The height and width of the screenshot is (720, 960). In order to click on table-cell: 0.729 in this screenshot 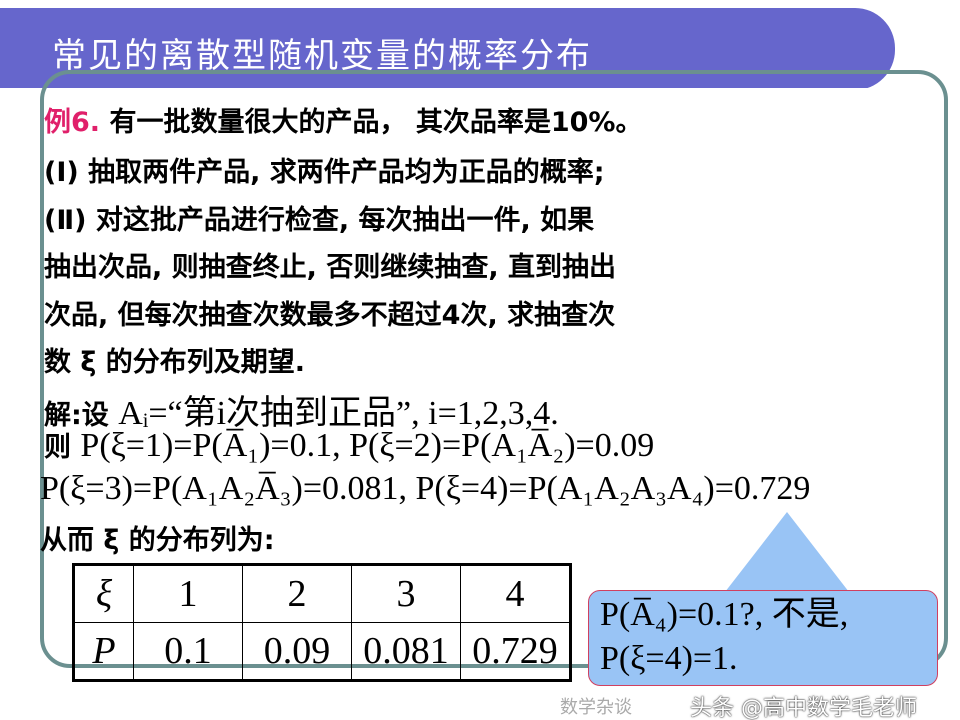, I will do `click(515, 651)`.